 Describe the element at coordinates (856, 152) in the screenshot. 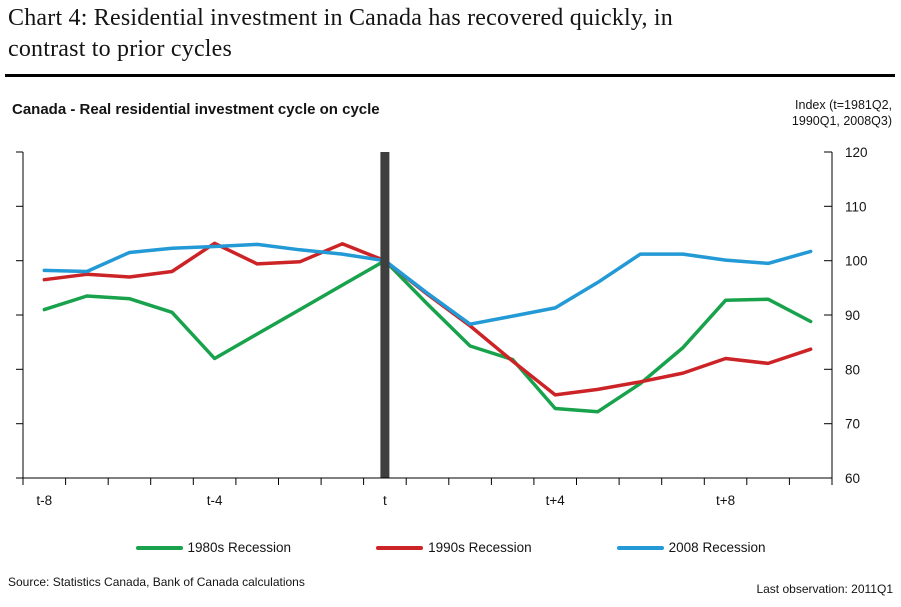

I see `y-axis-label: 120` at that location.